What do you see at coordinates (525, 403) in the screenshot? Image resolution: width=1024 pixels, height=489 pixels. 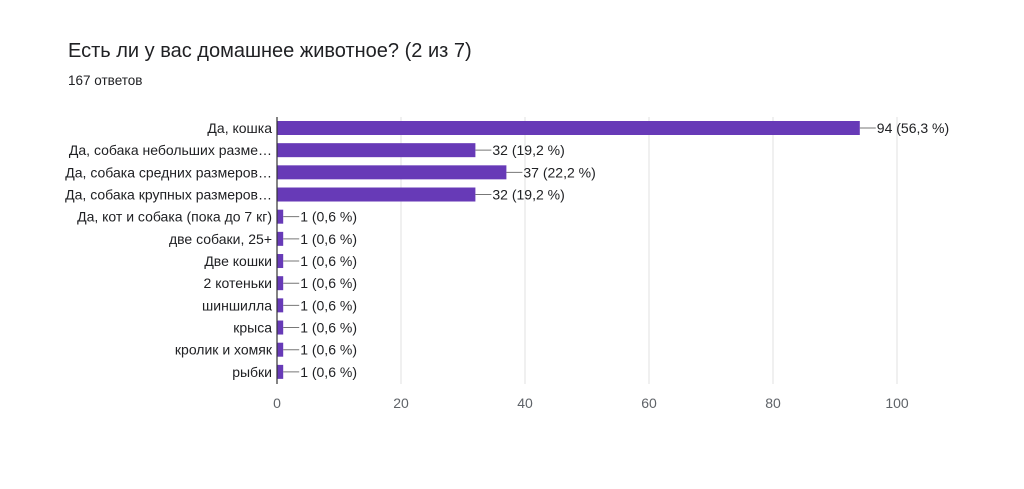 I see `x-tick-label: 40` at bounding box center [525, 403].